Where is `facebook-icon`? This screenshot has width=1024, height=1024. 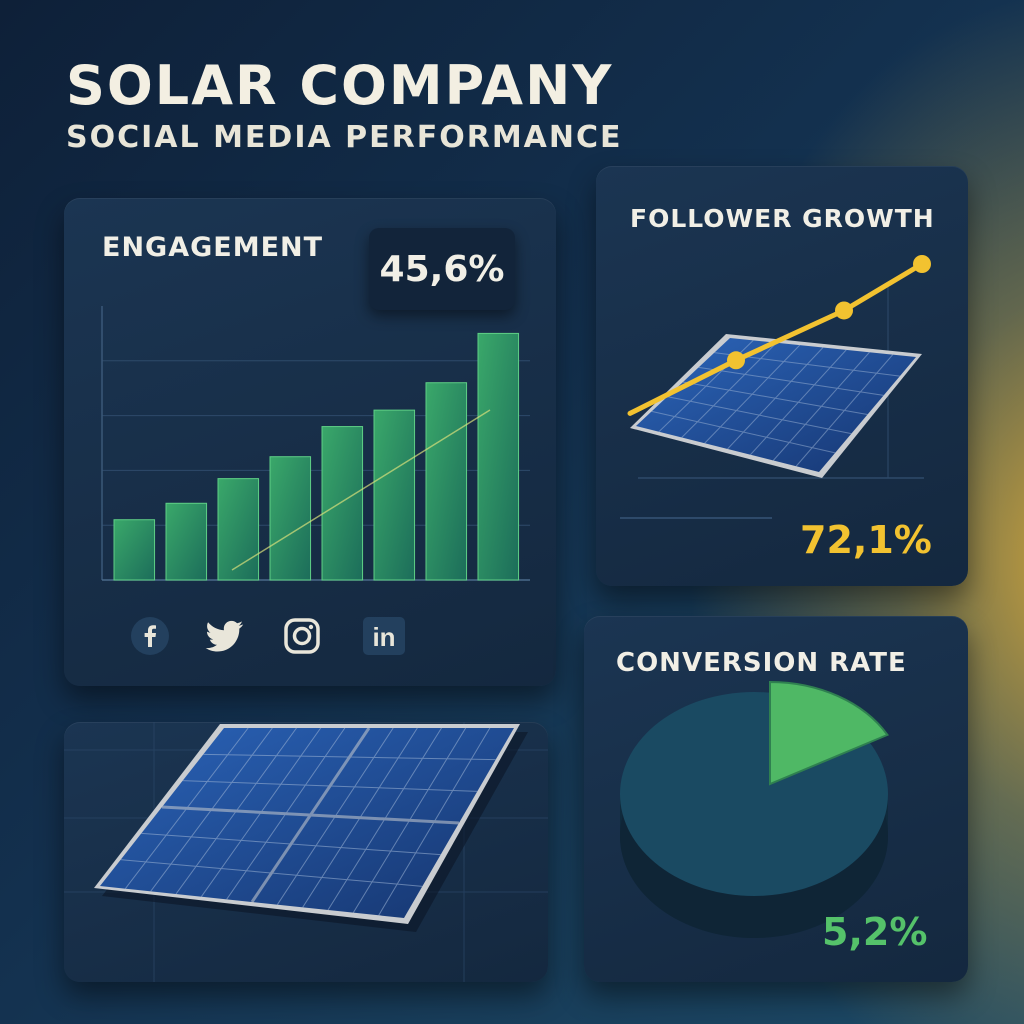 facebook-icon is located at coordinates (150, 636).